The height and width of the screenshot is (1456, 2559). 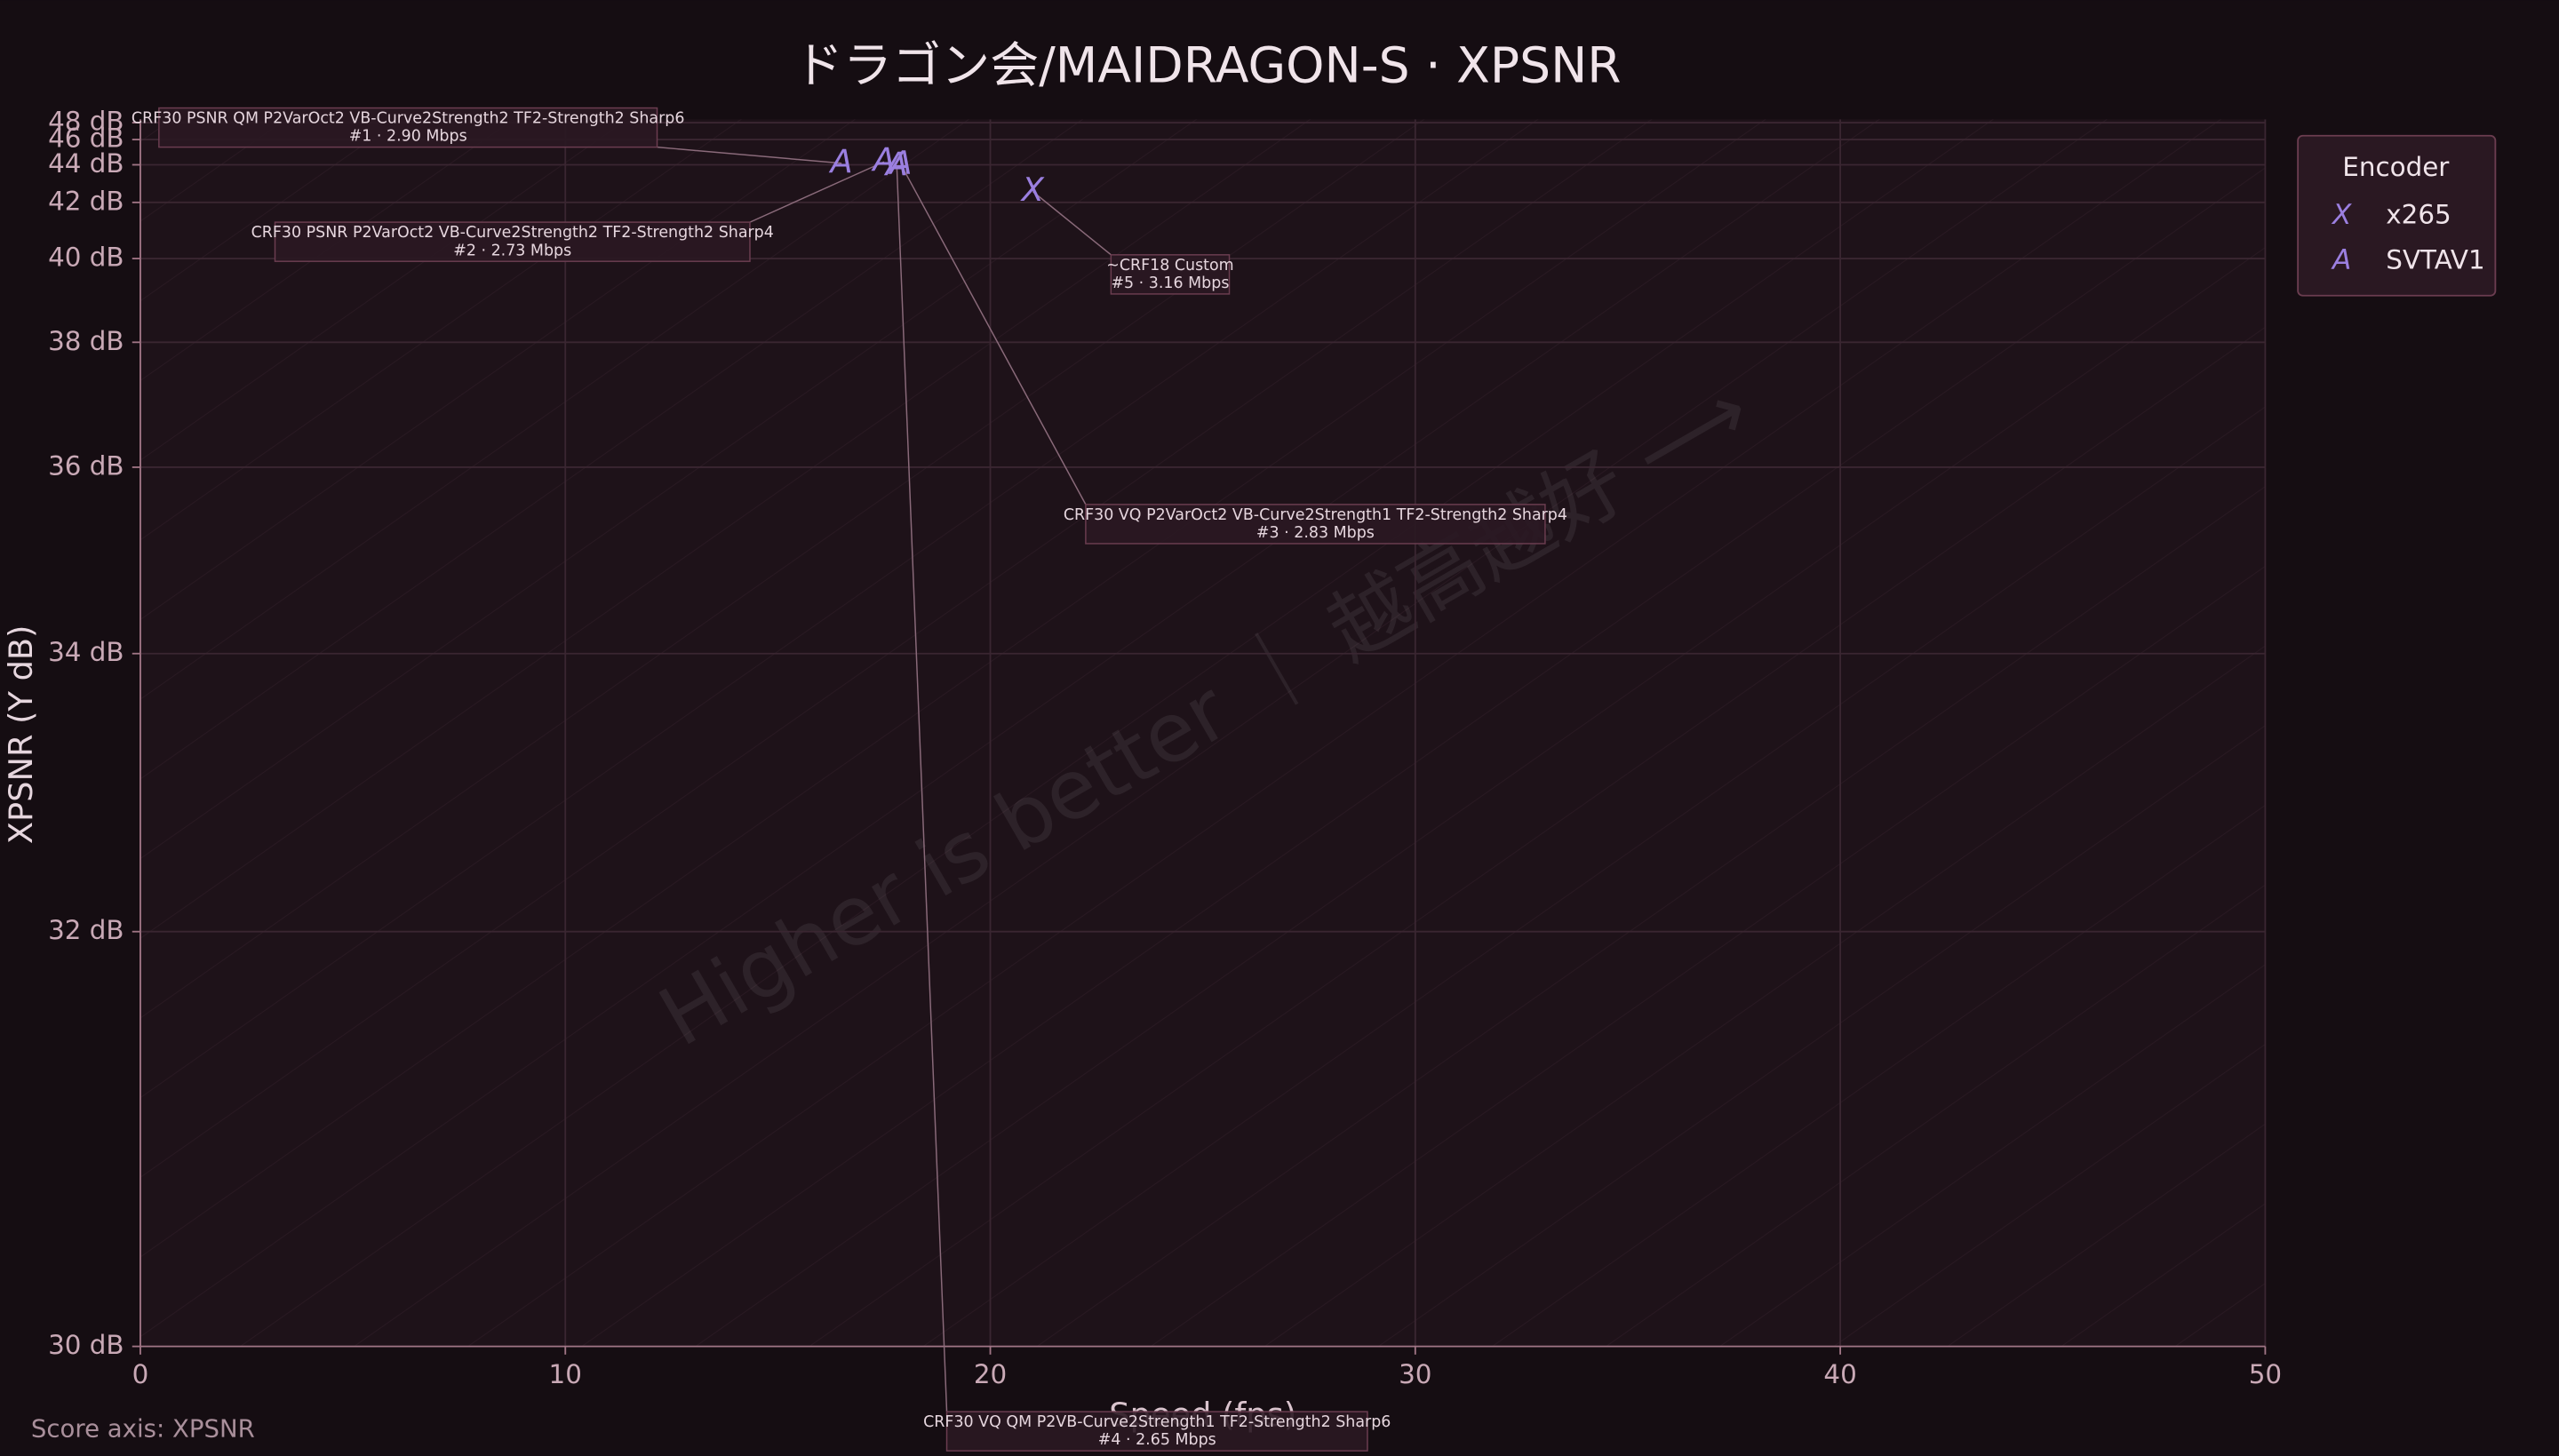 What do you see at coordinates (86, 652) in the screenshot?
I see `y-tick-label: 34 dB` at bounding box center [86, 652].